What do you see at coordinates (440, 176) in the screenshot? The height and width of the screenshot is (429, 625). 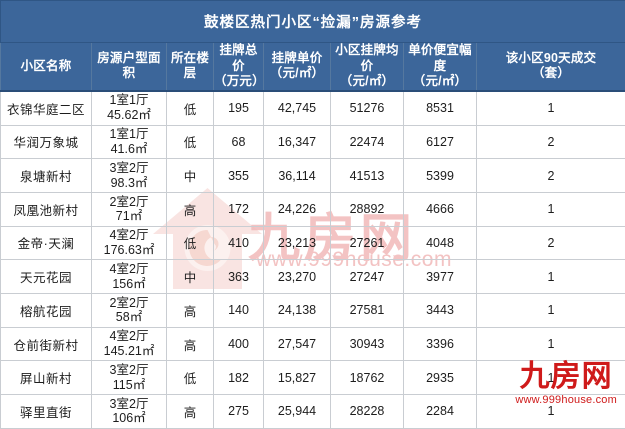 I see `cell-discount: 5399` at bounding box center [440, 176].